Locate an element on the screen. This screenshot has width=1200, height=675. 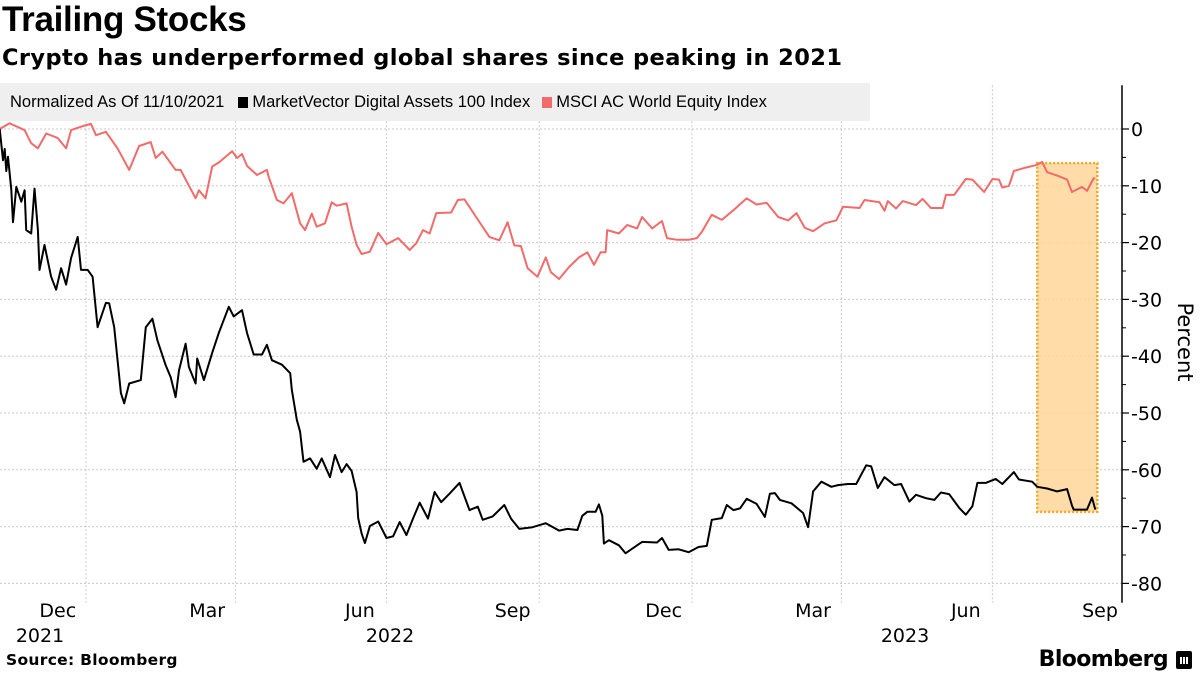
bloomberg-logo: Bloomberg is located at coordinates (1115, 659).